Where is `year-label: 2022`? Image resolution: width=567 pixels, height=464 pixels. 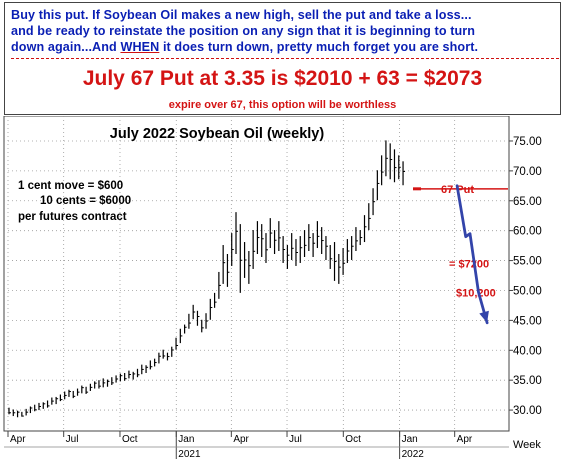 year-label: 2022 is located at coordinates (413, 454).